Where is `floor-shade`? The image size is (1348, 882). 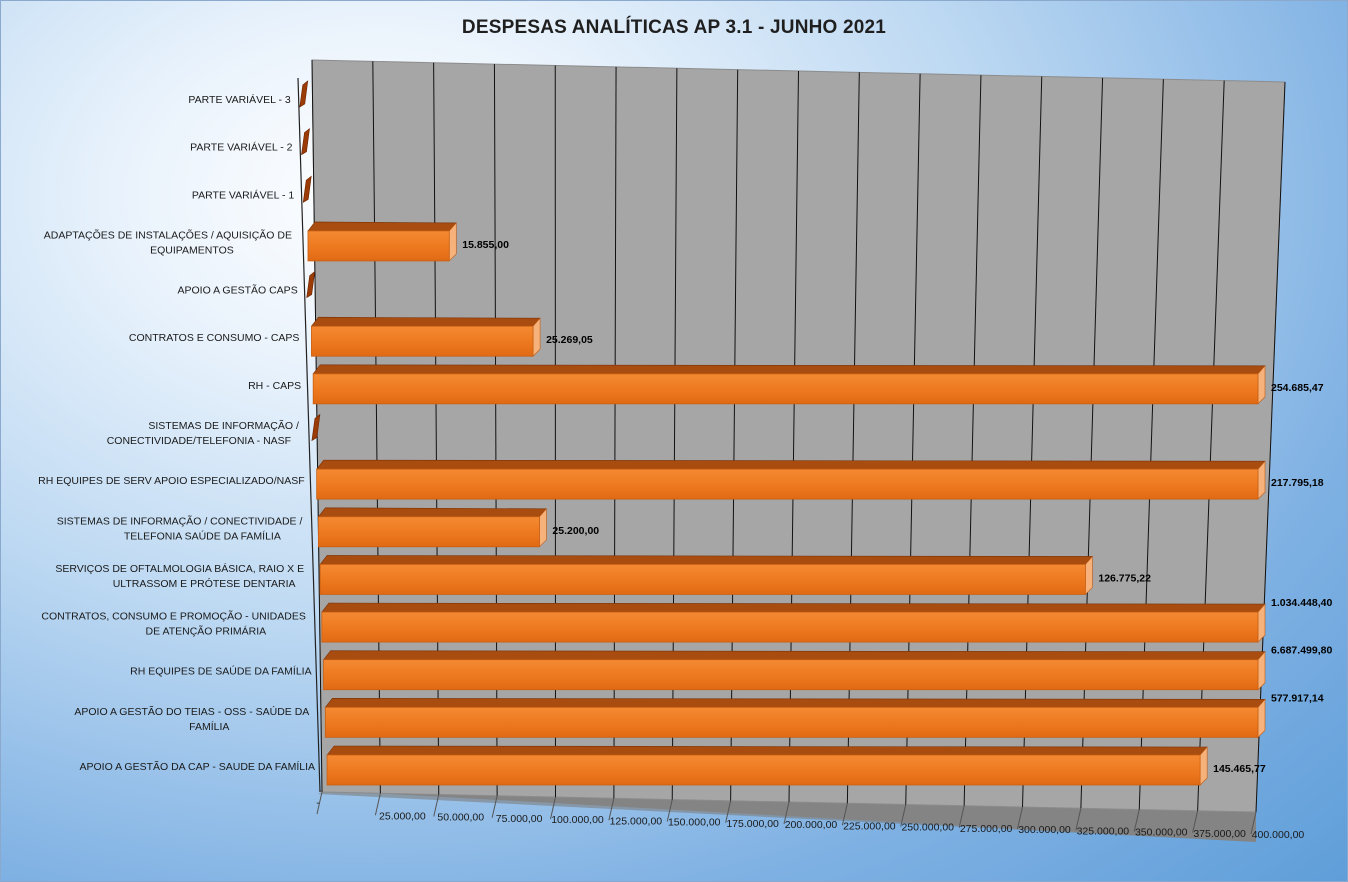 floor-shade is located at coordinates (787, 817).